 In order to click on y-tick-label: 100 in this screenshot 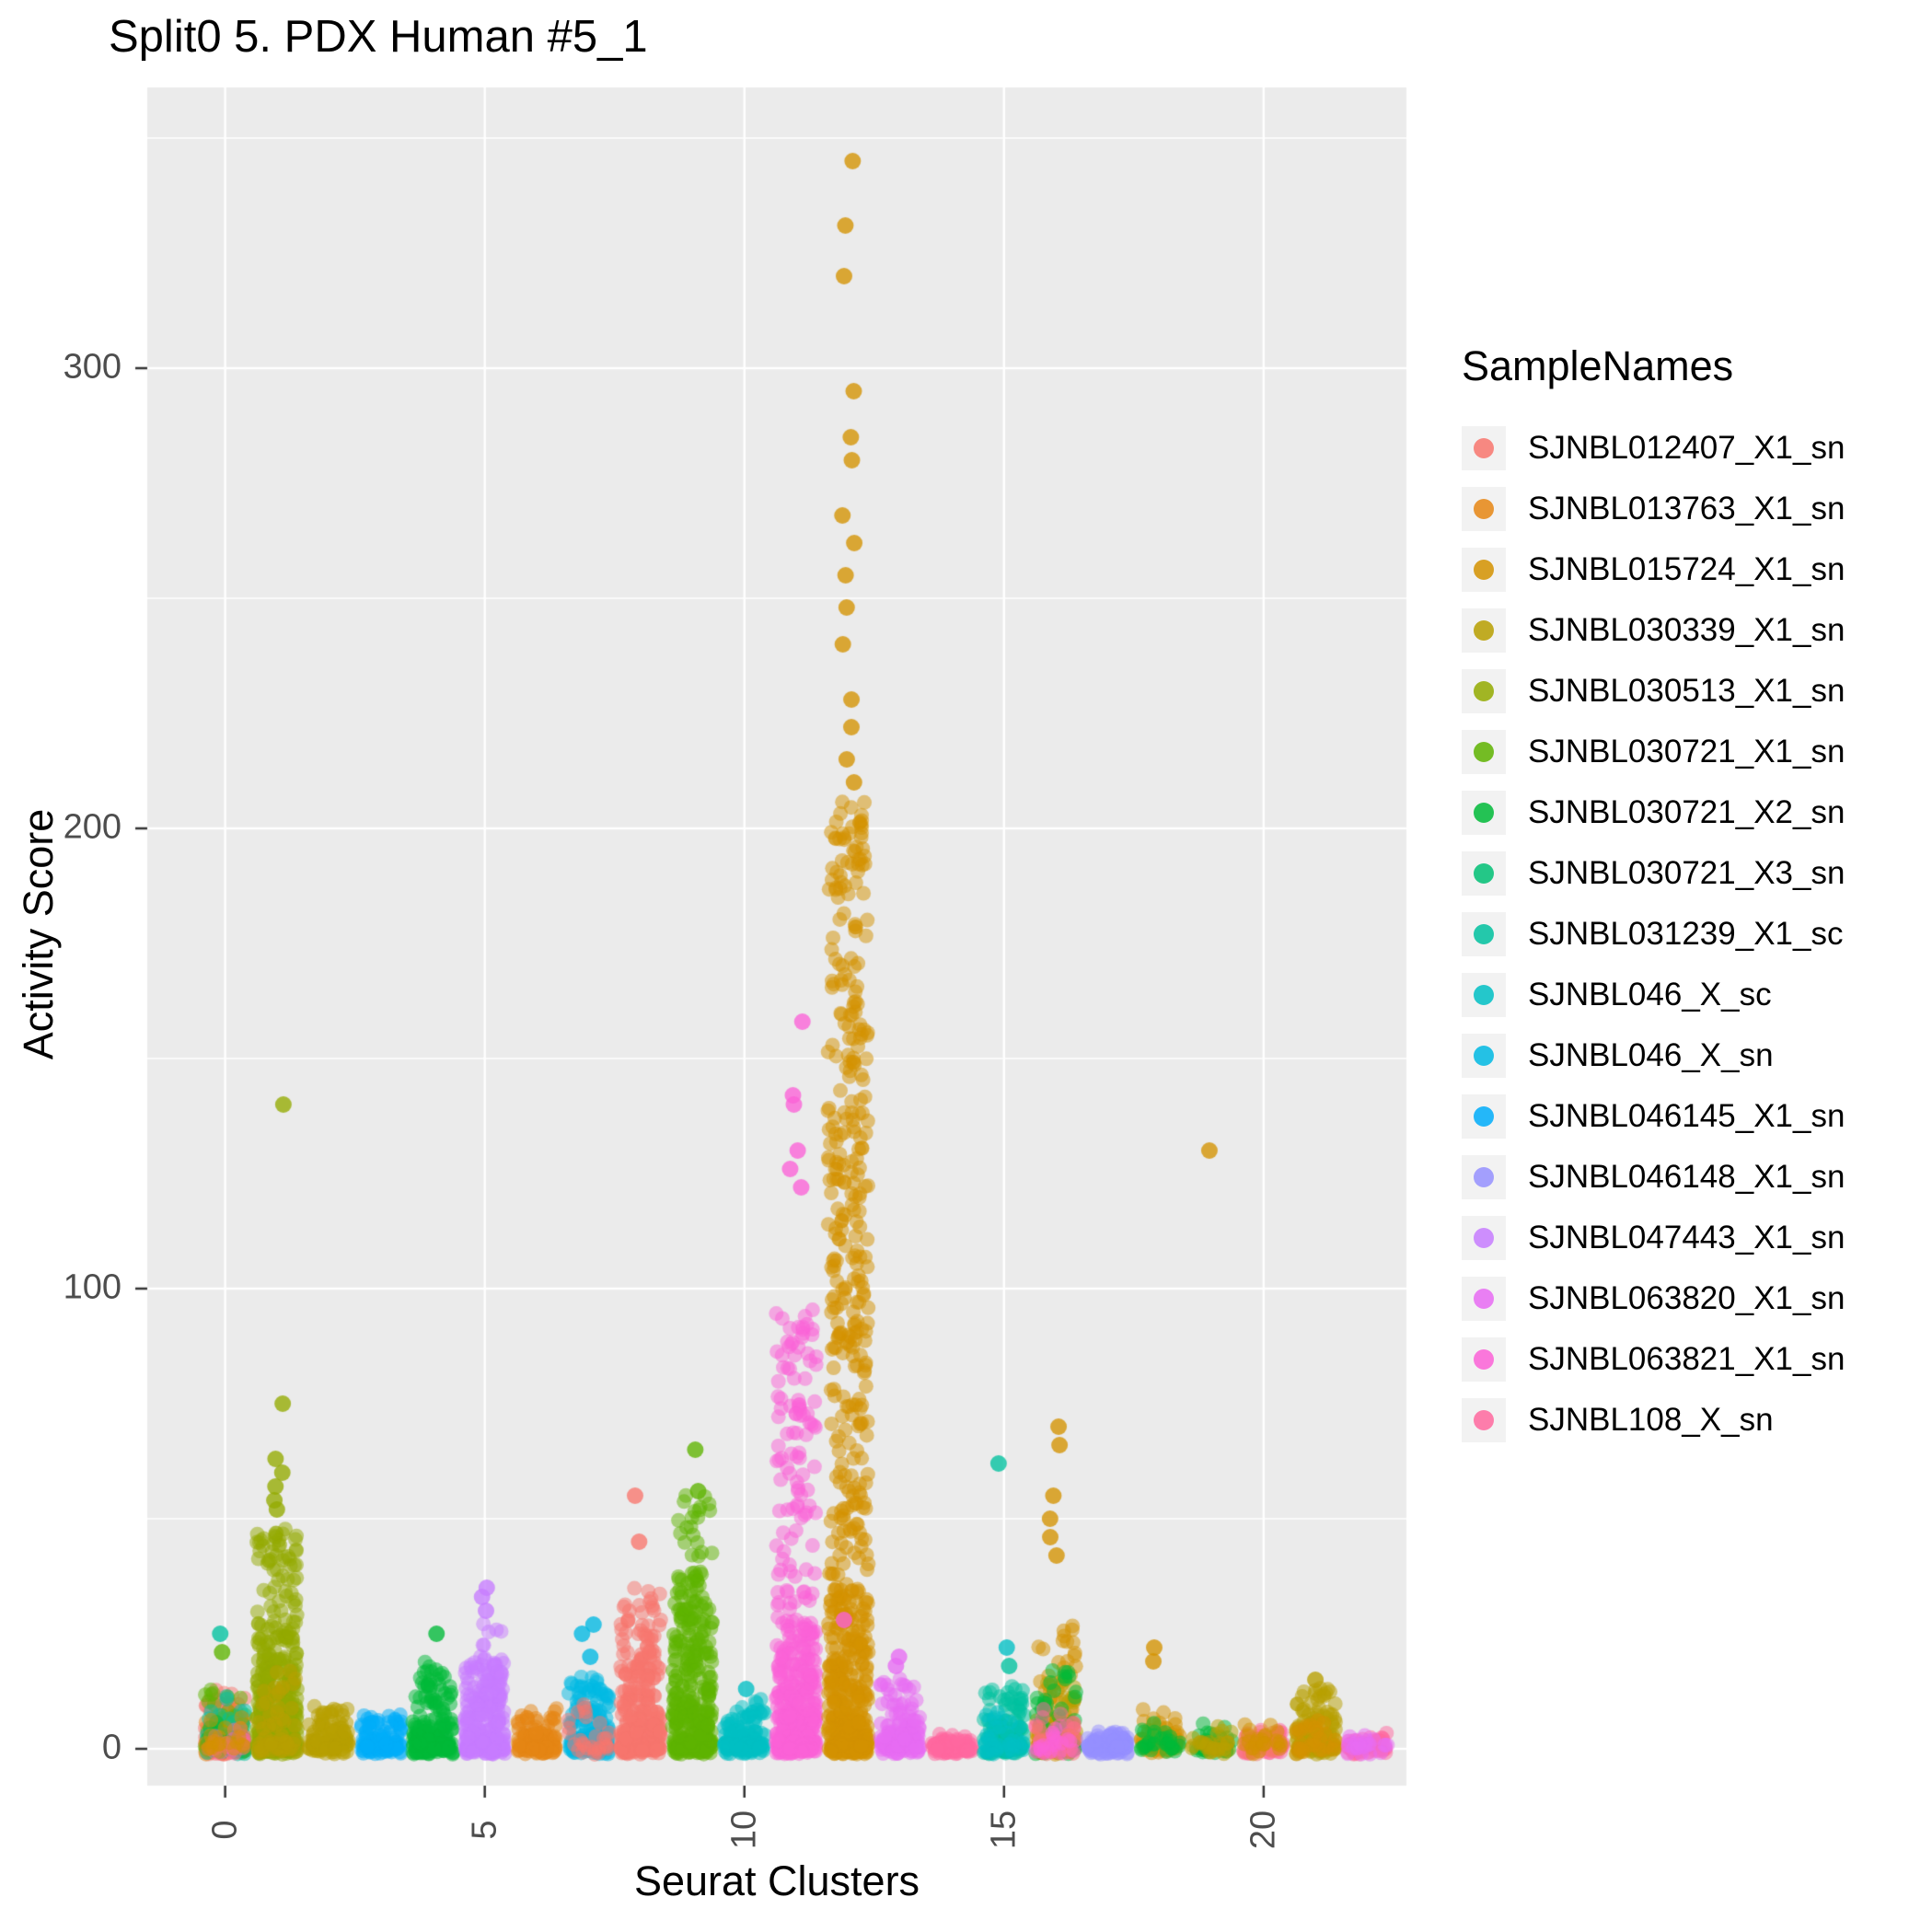, I will do `click(92, 1287)`.